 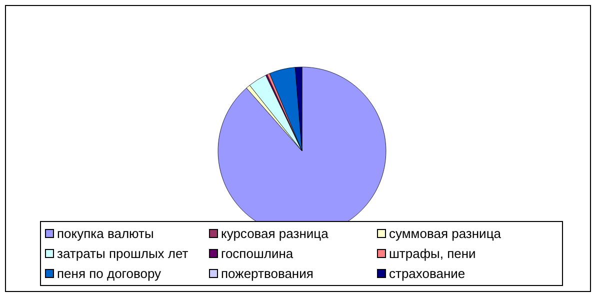 I want to click on legend-label: пеня по договору, so click(x=109, y=273).